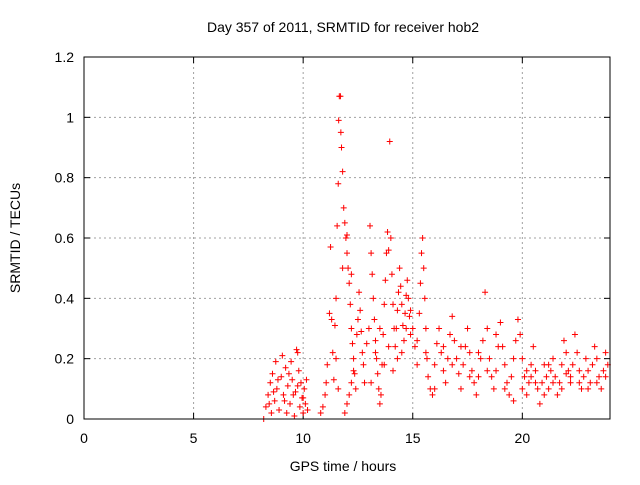 The height and width of the screenshot is (485, 640). What do you see at coordinates (70, 419) in the screenshot?
I see `y-tick-label: 0` at bounding box center [70, 419].